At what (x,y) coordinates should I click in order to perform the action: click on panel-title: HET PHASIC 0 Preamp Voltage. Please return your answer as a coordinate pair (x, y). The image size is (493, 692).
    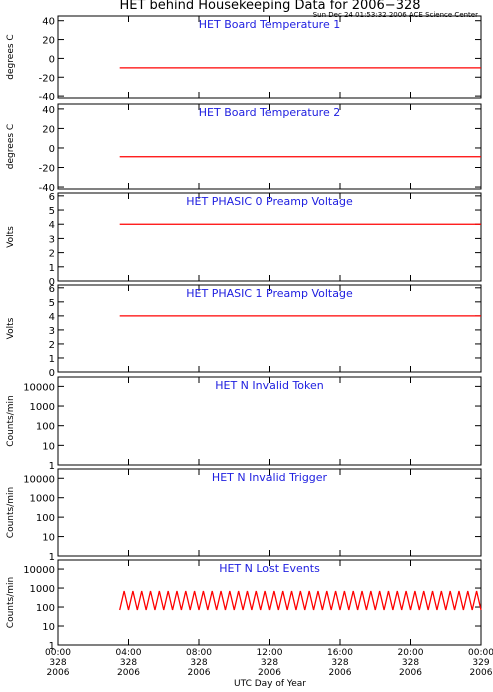
    Looking at the image, I should click on (269, 201).